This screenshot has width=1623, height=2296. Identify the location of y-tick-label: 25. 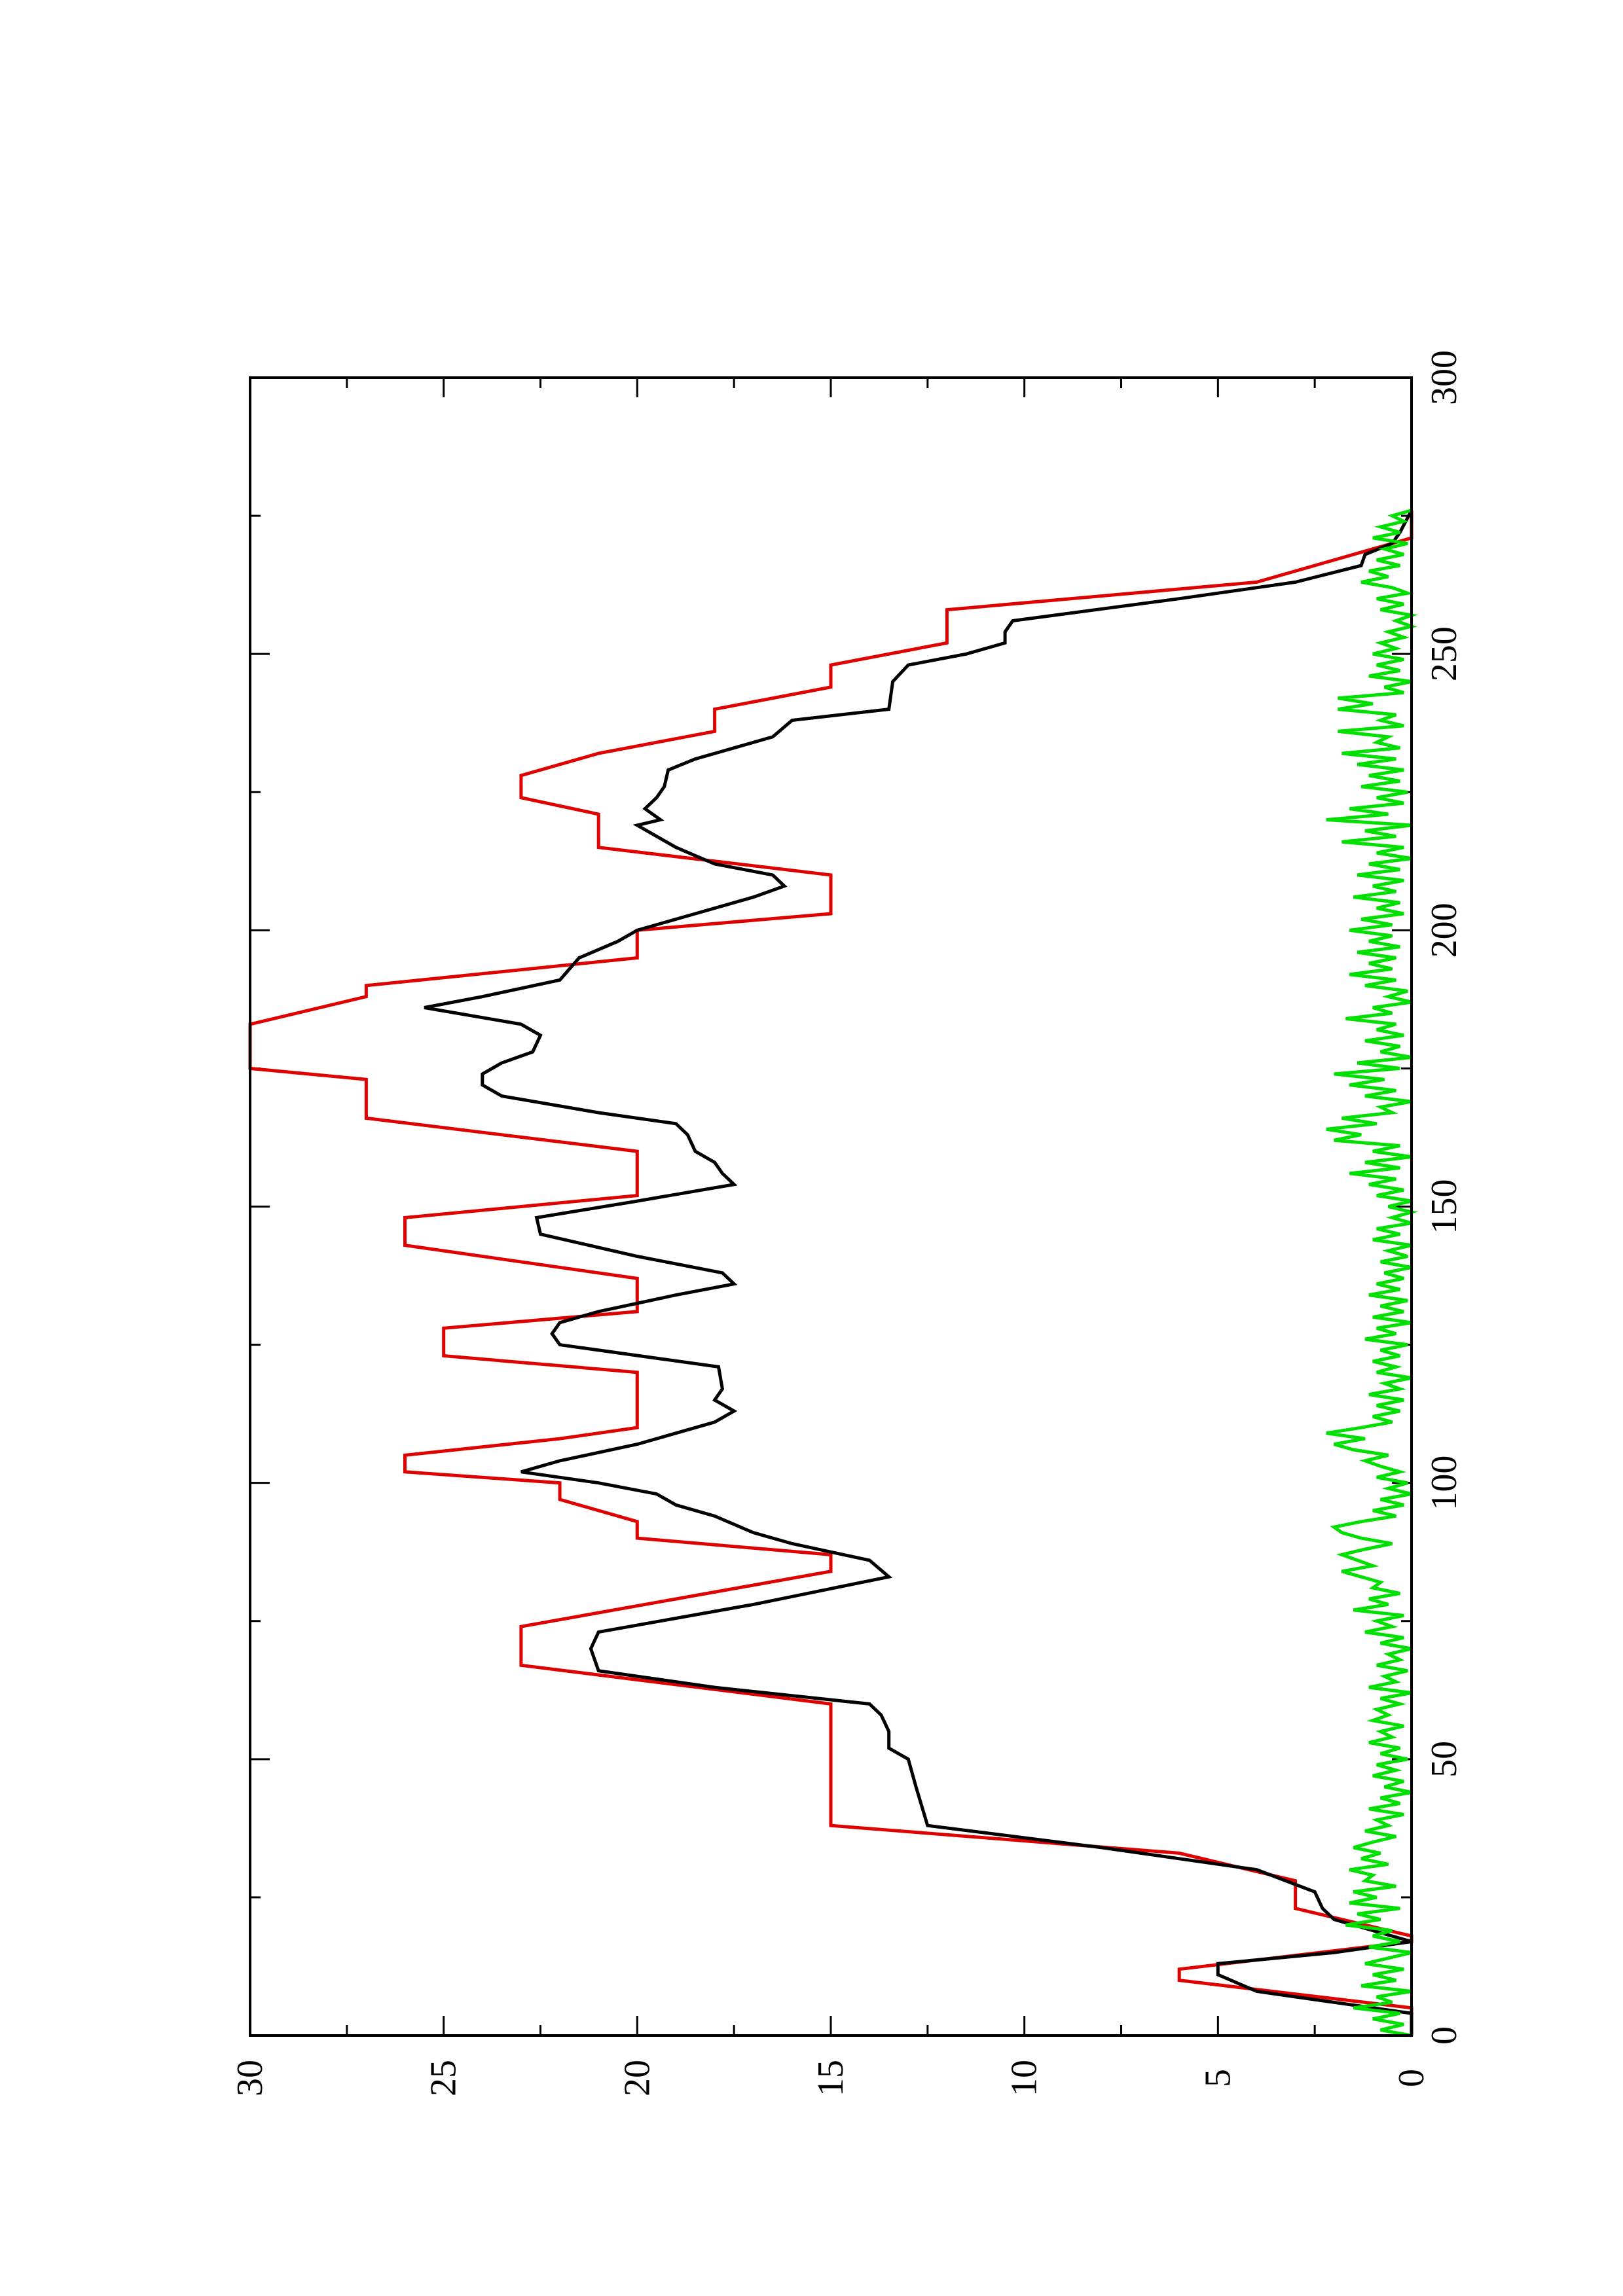
(444, 2078).